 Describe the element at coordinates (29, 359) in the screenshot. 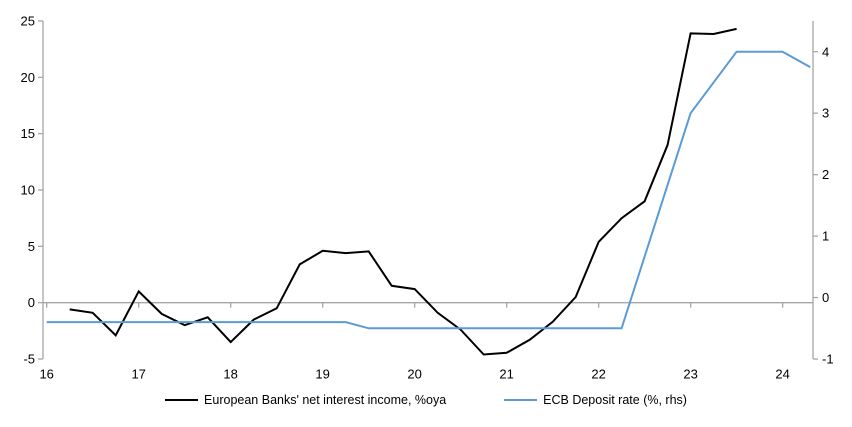

I see `left-axis-label: -5` at that location.